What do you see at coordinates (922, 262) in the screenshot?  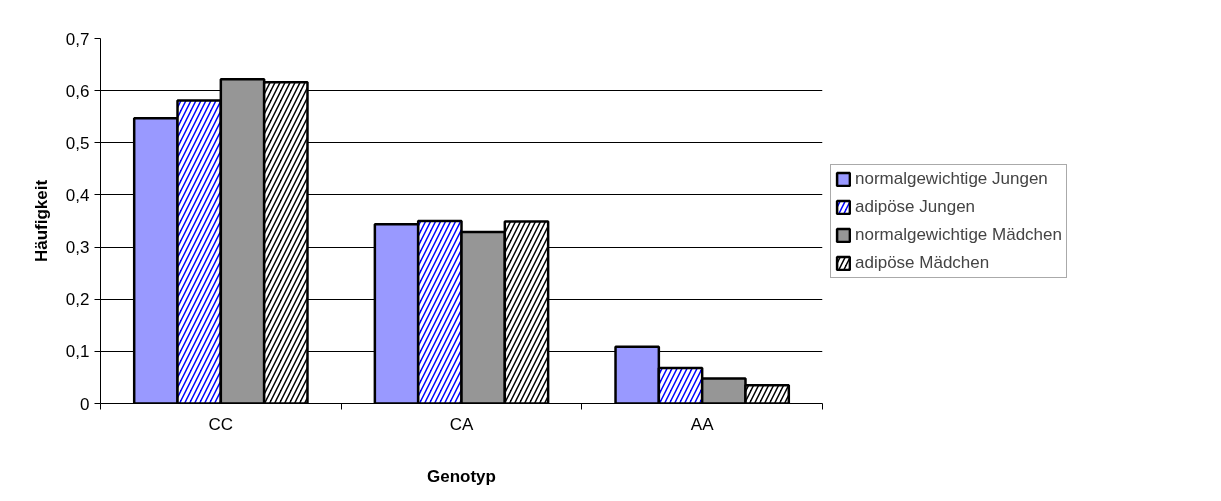 I see `legend-label: adipöse Mädchen` at bounding box center [922, 262].